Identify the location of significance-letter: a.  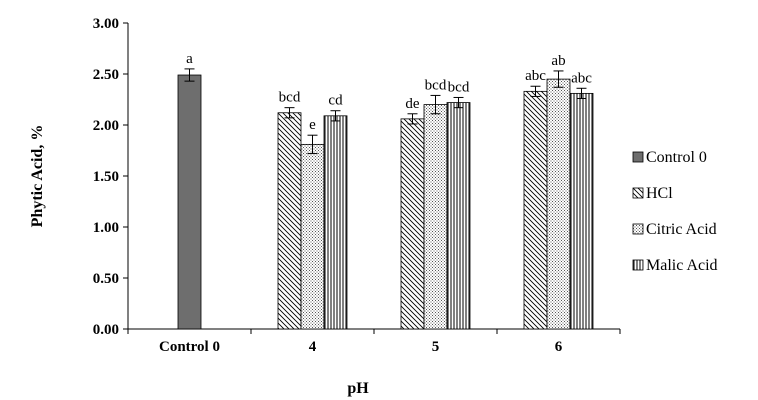
(189, 59).